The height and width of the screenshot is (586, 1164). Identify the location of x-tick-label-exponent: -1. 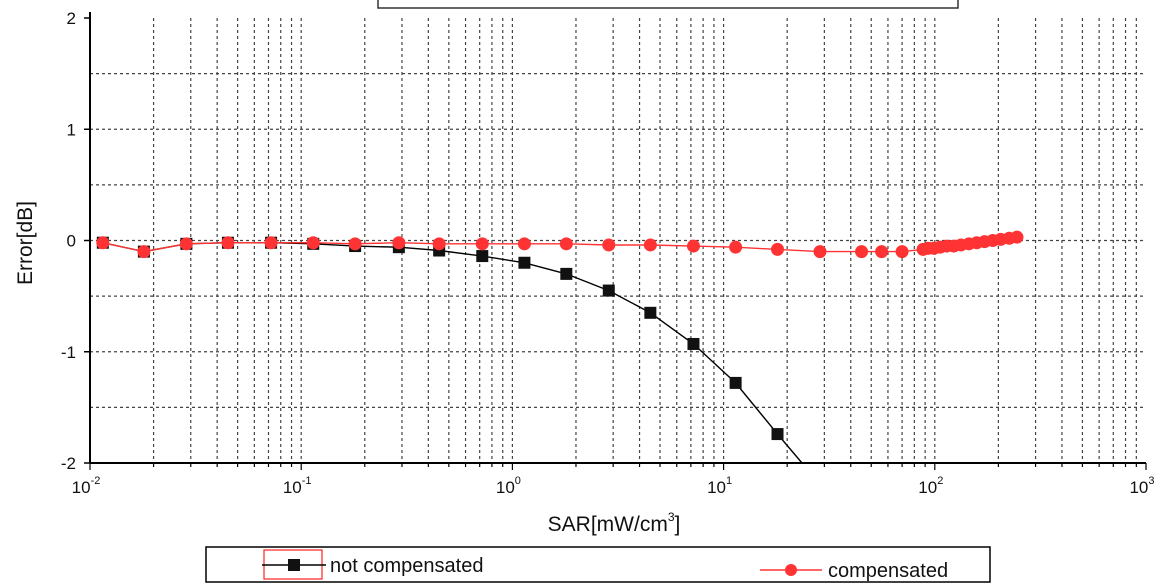
(307, 481).